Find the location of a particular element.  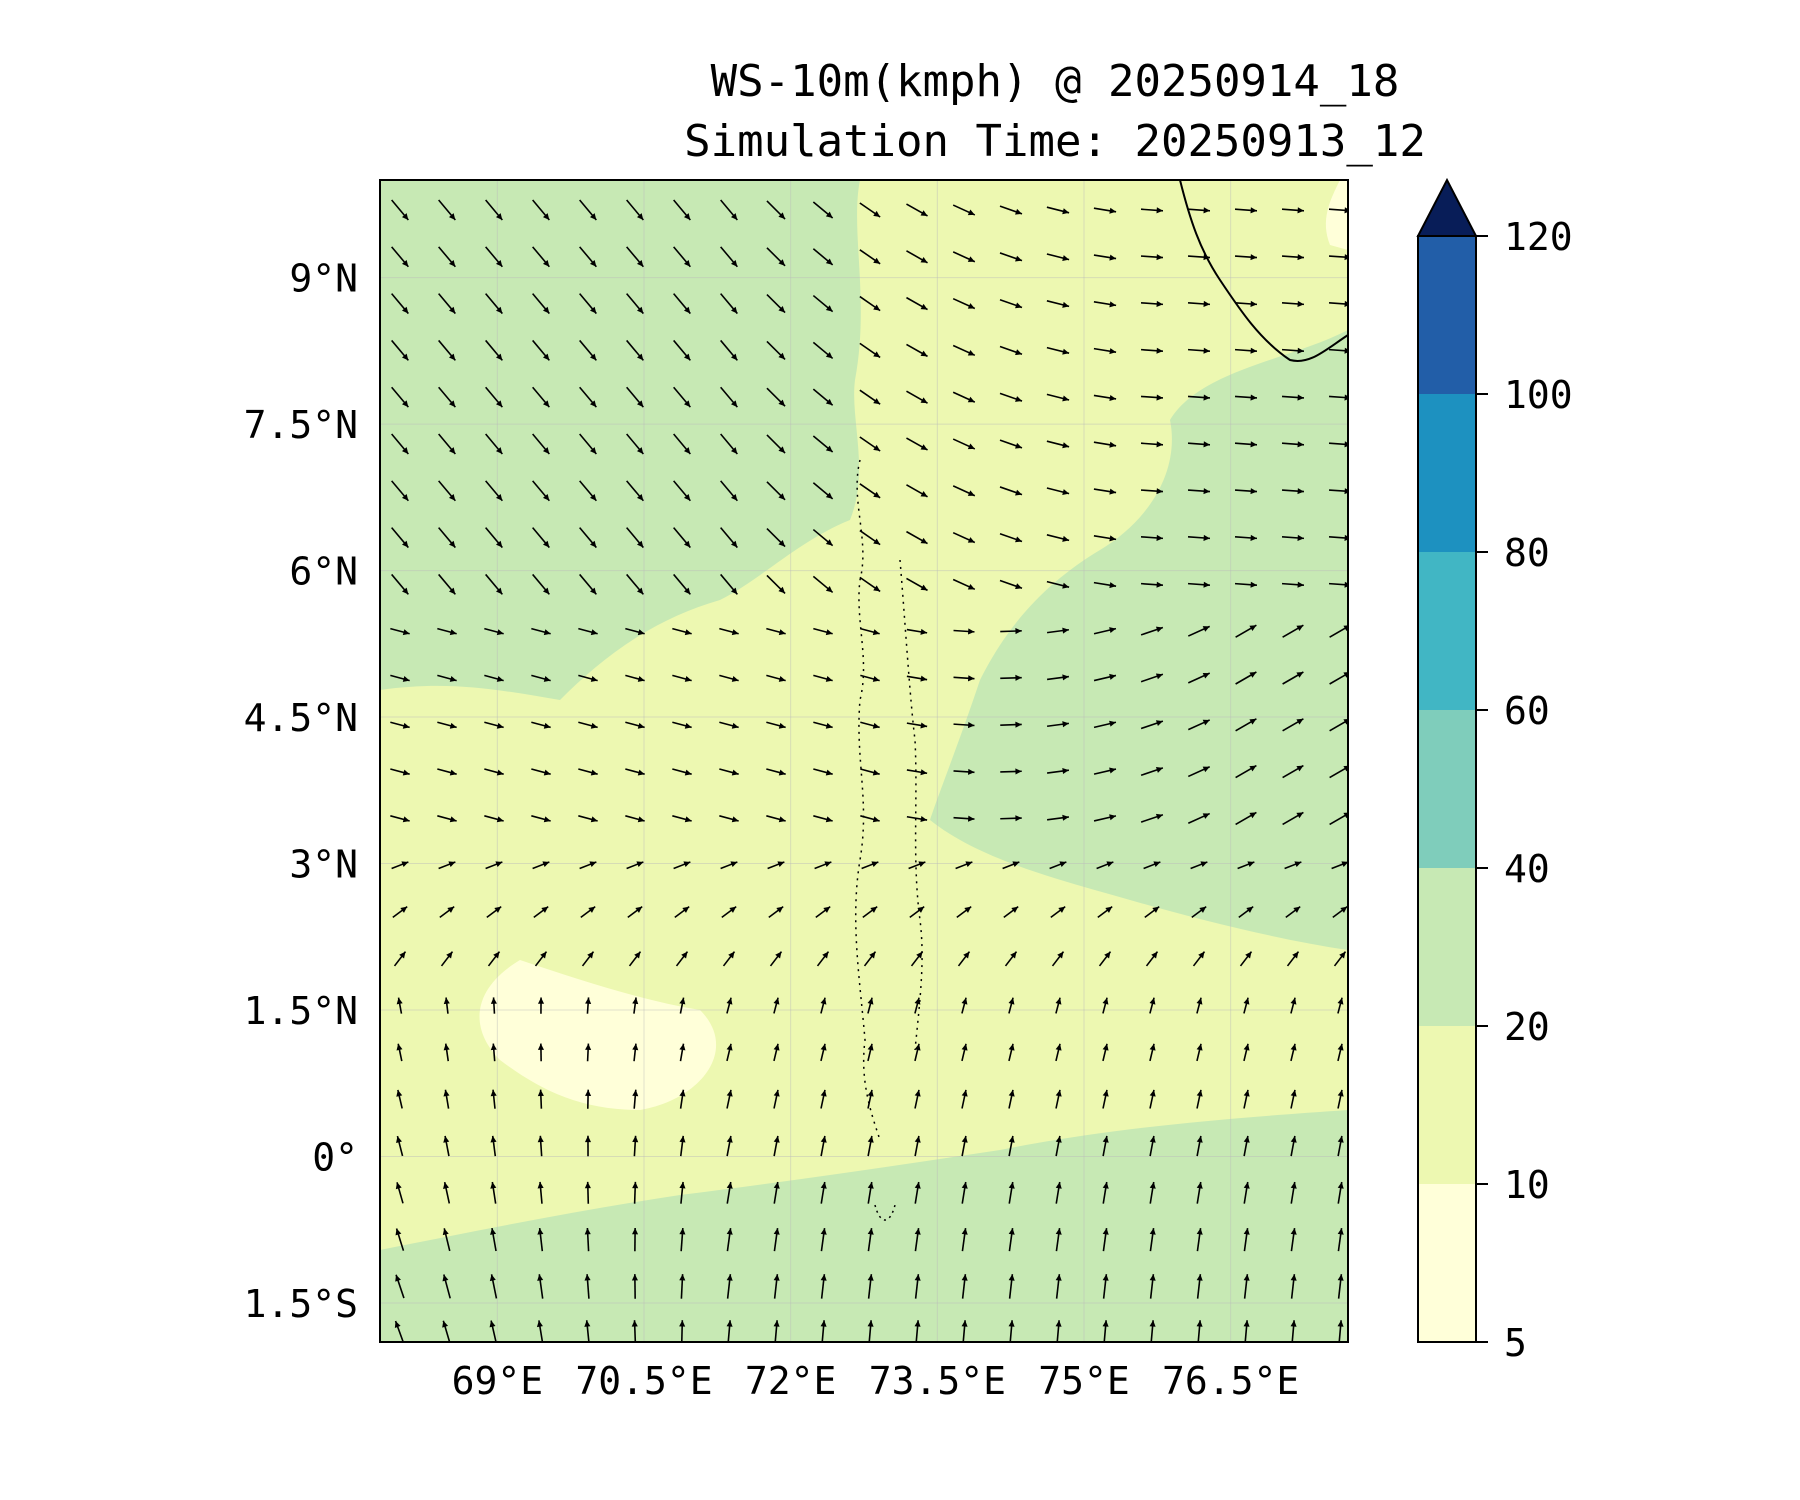

colorbar-frame is located at coordinates (1447, 789).